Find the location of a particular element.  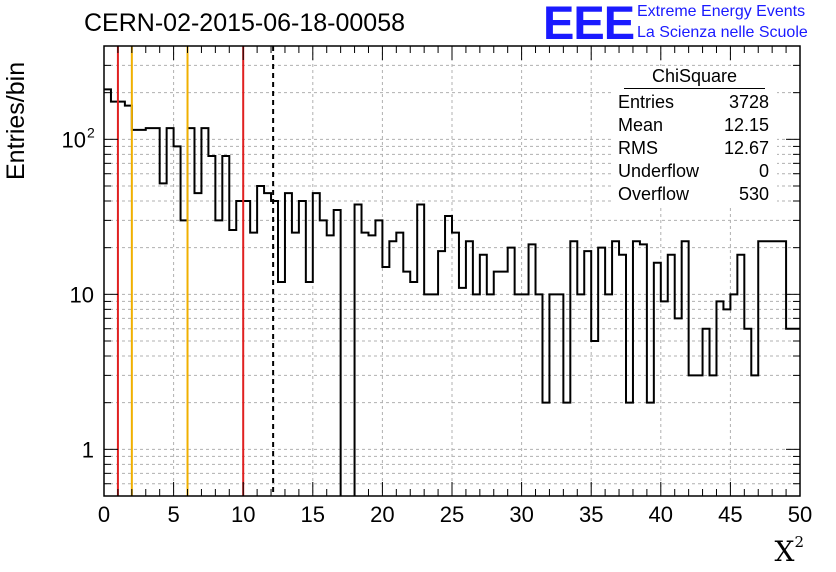

x-tick-label: 0 is located at coordinates (104, 514).